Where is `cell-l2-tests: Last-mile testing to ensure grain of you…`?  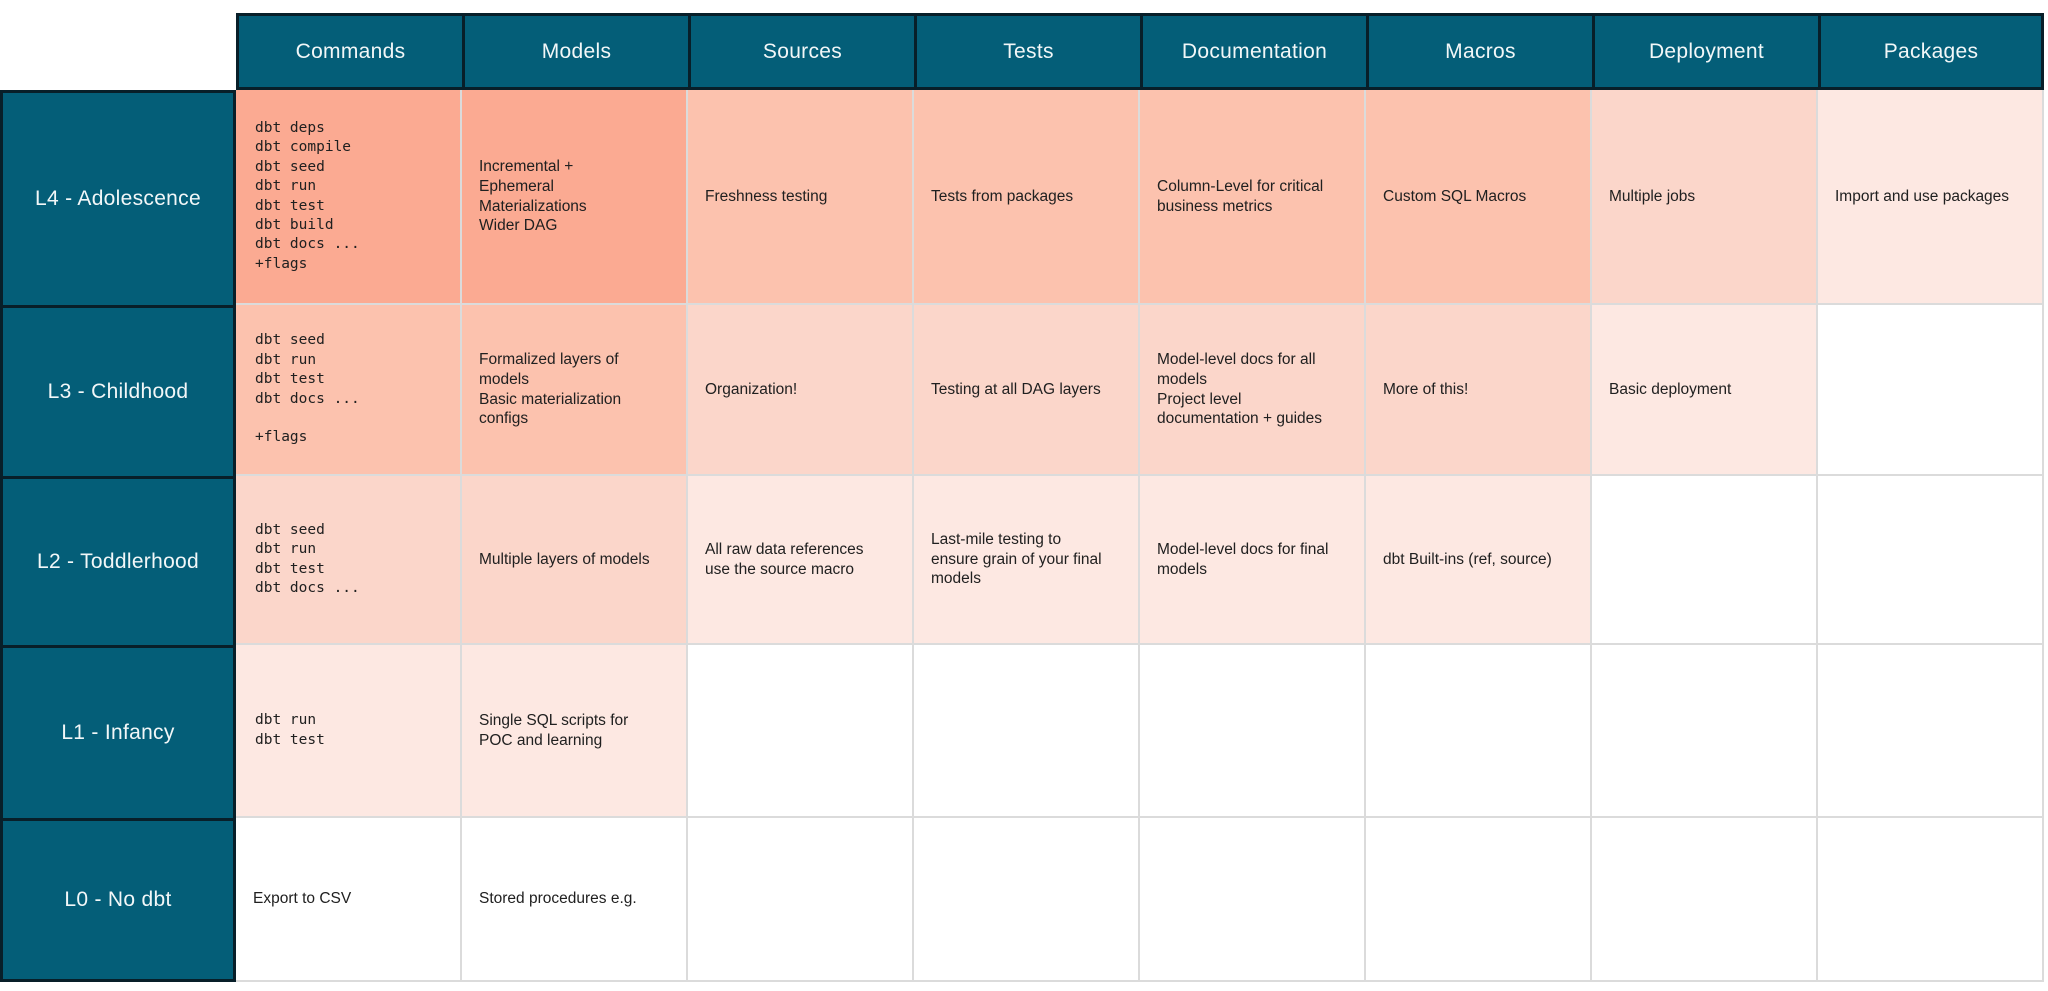
cell-l2-tests: Last-mile testing to ensure grain of you… is located at coordinates (1027, 560).